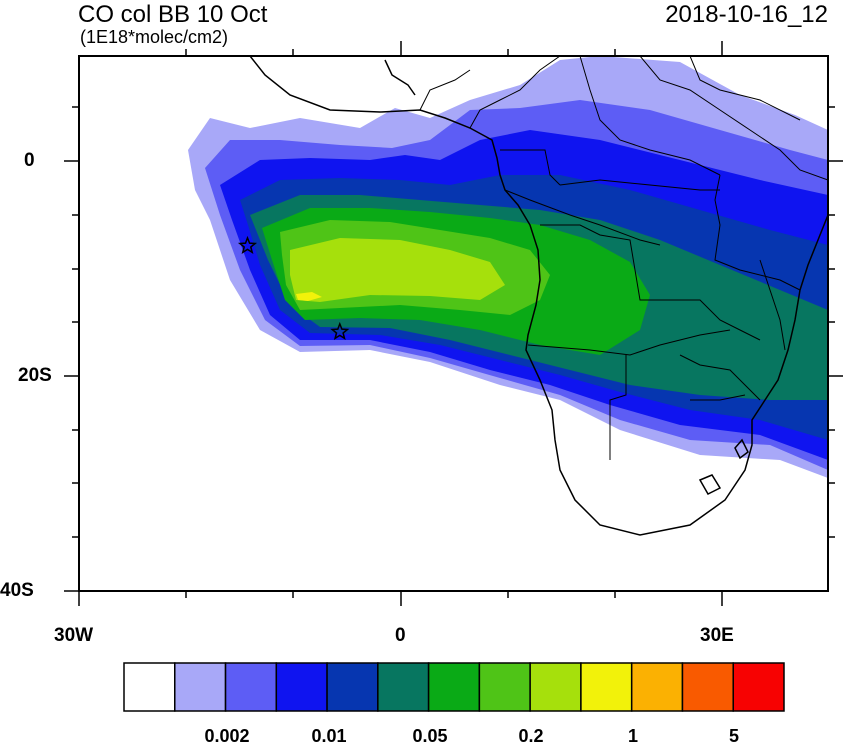 The image size is (850, 747). What do you see at coordinates (17, 590) in the screenshot?
I see `lat-label-40s: 40S` at bounding box center [17, 590].